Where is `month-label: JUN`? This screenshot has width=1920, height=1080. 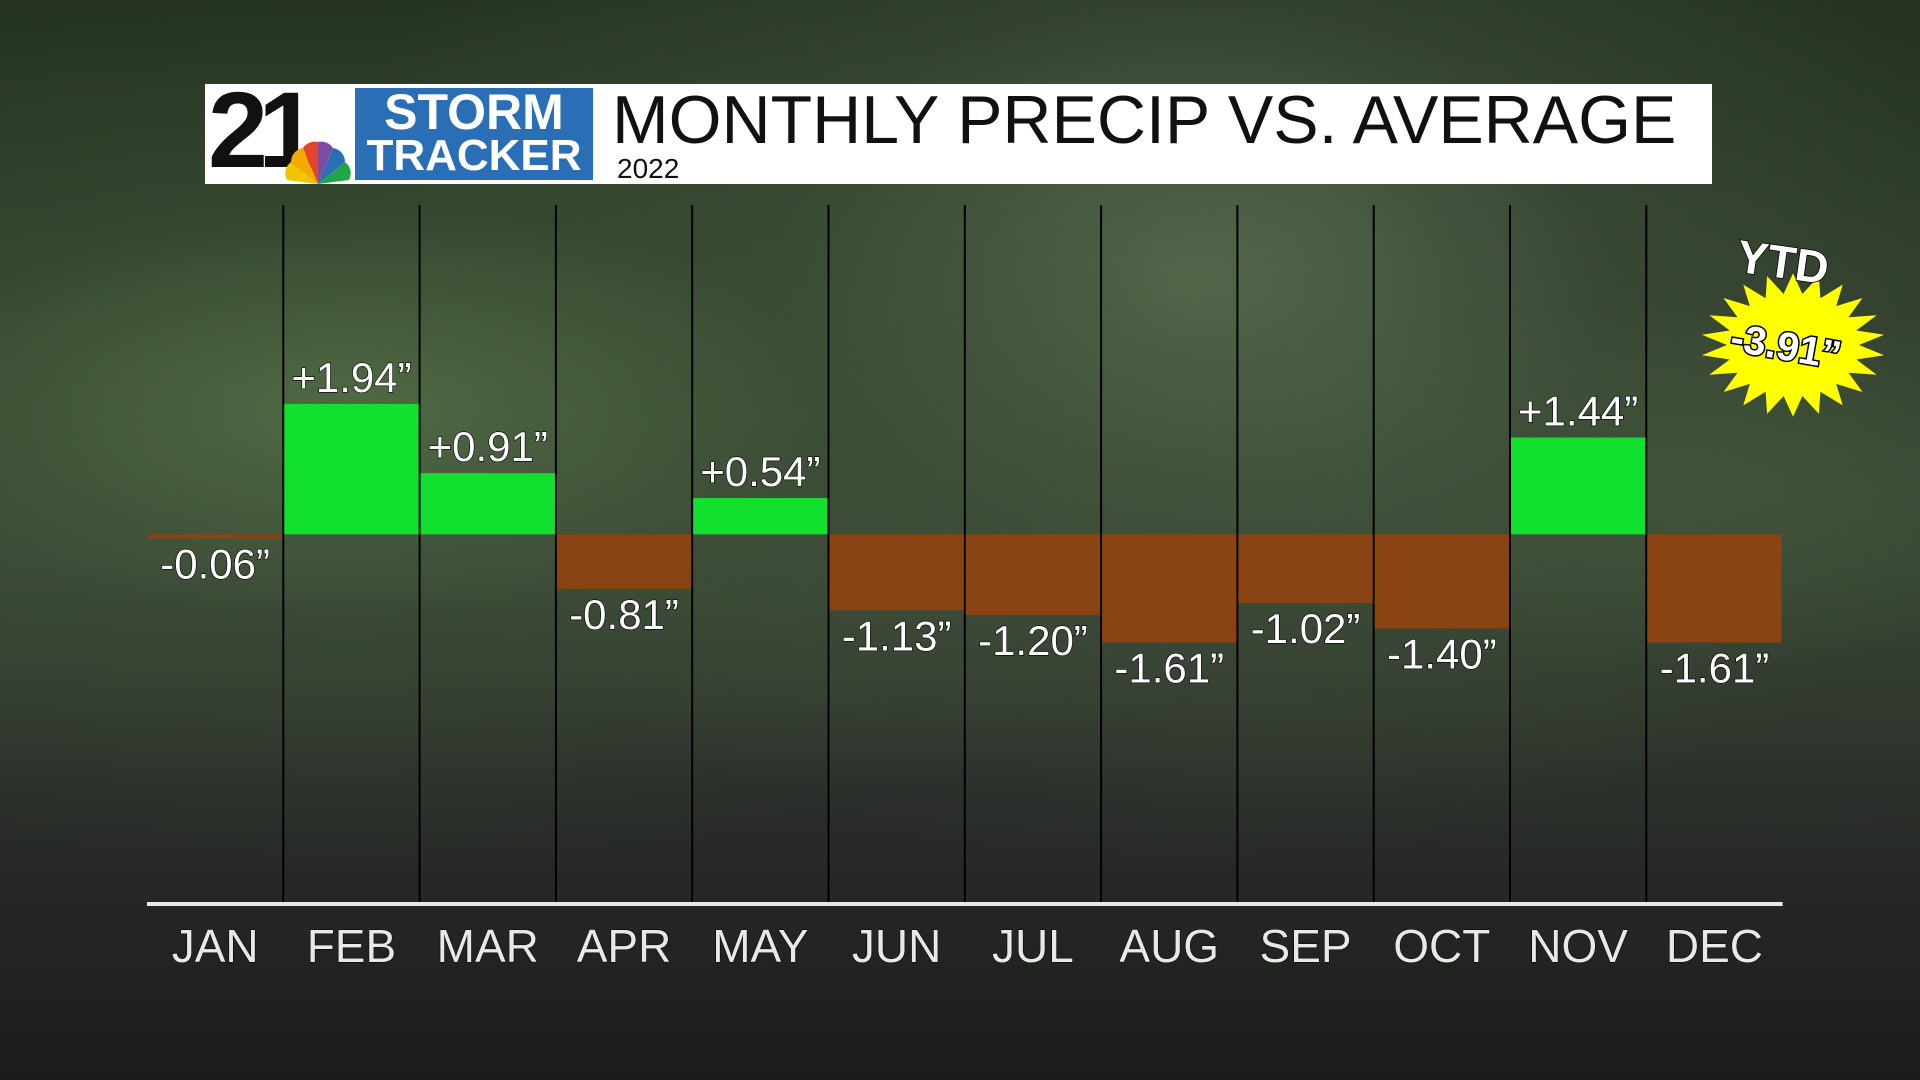 month-label: JUN is located at coordinates (896, 946).